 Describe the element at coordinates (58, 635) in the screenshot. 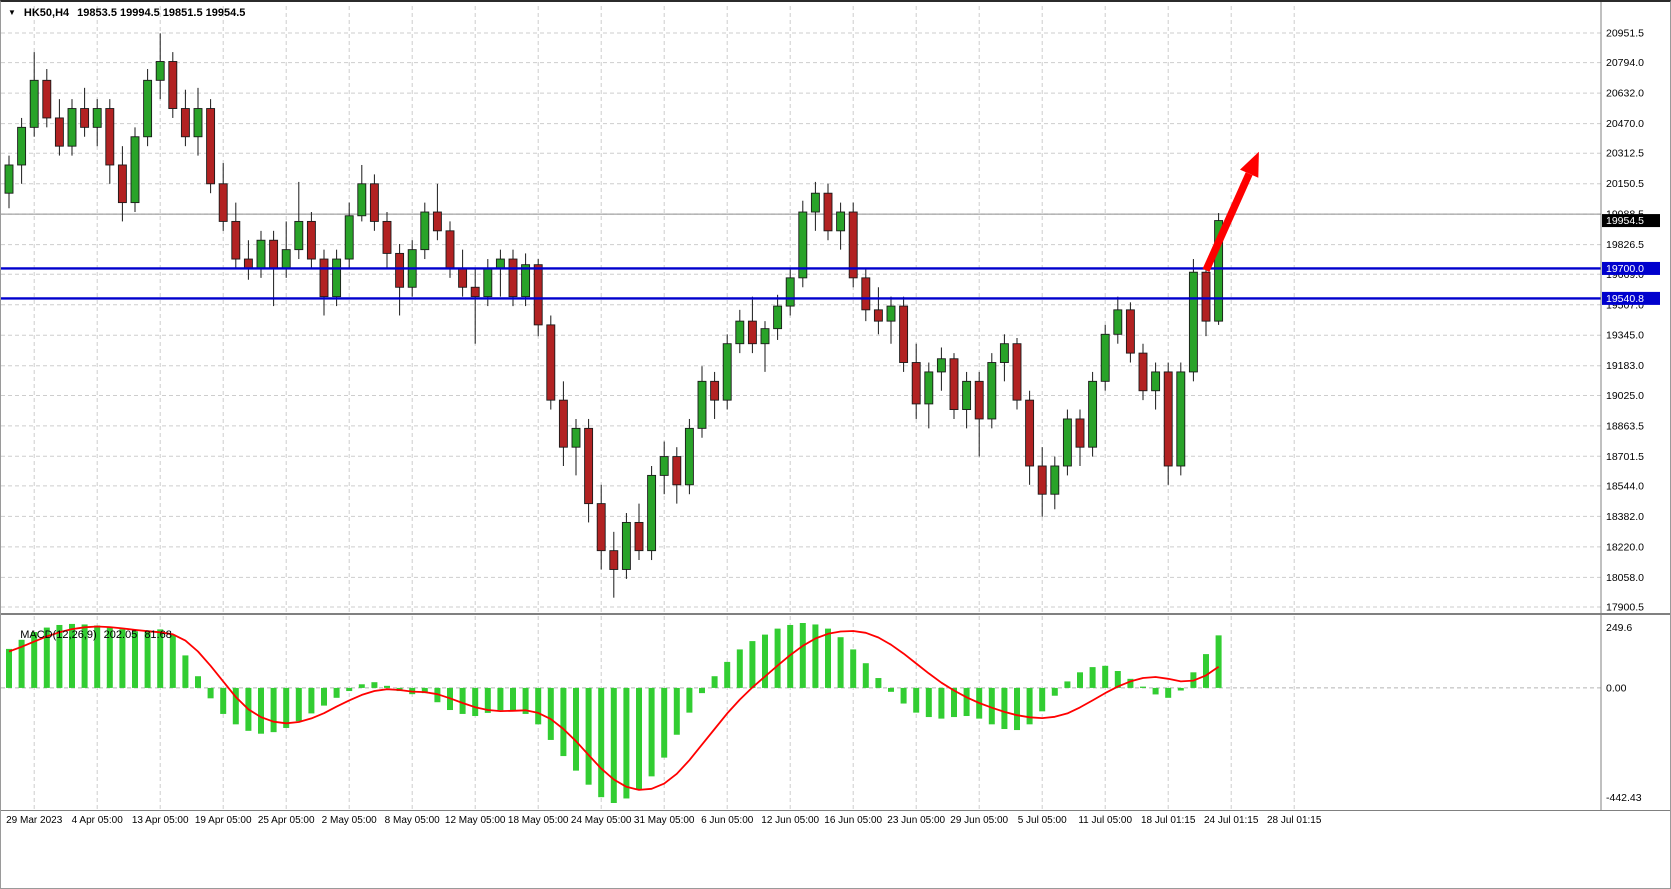

I see `macd-name: MACD(12,26,9)` at that location.